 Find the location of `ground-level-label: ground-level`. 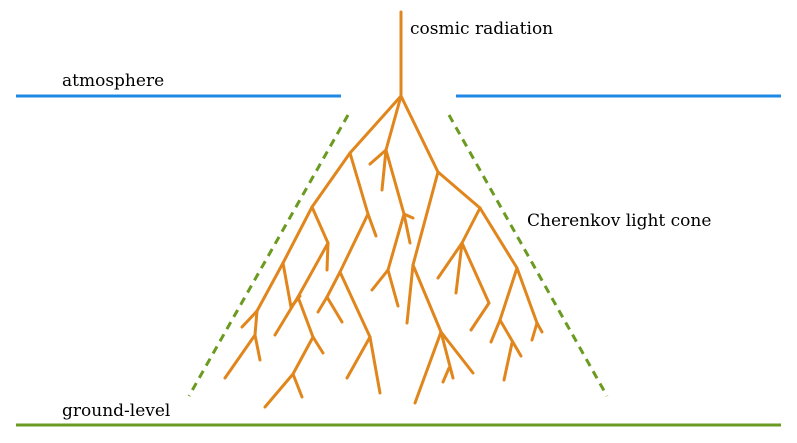

ground-level-label: ground-level is located at coordinates (116, 411).